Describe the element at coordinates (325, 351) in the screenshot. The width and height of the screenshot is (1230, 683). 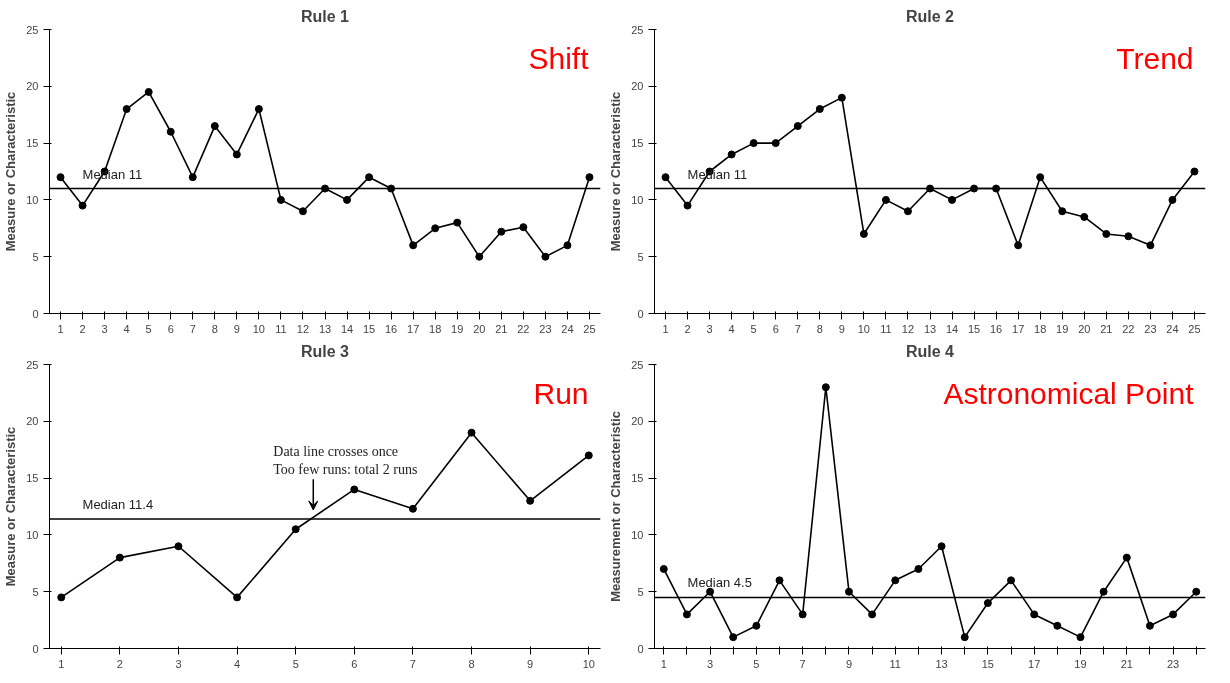
I see `chart-title: Rule 3` at that location.